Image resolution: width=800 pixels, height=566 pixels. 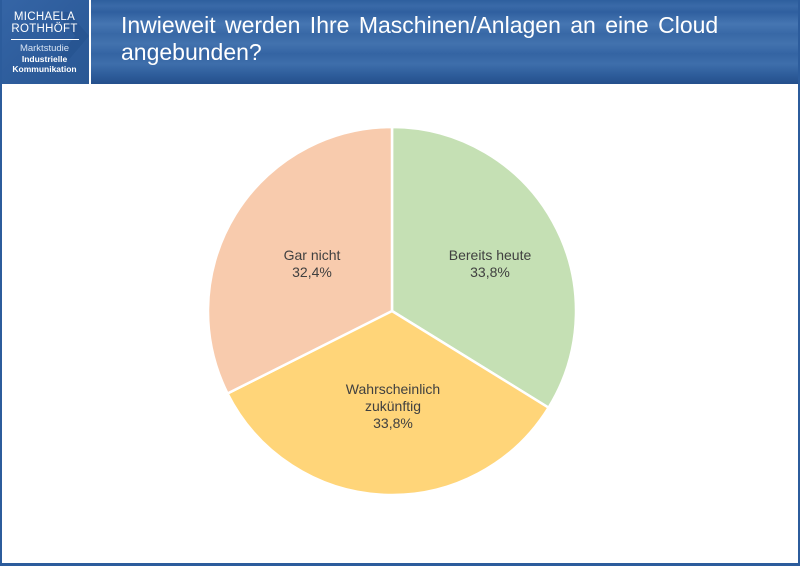 What do you see at coordinates (44, 48) in the screenshot?
I see `logo-subtitle: Marktstudie` at bounding box center [44, 48].